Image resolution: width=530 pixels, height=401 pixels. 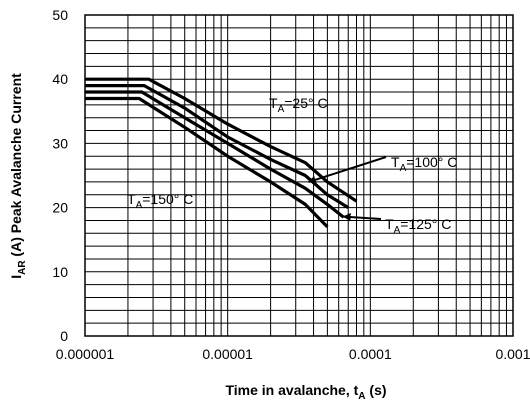 What do you see at coordinates (298, 105) in the screenshot?
I see `annotation-ta-25: TA=25° C` at bounding box center [298, 105].